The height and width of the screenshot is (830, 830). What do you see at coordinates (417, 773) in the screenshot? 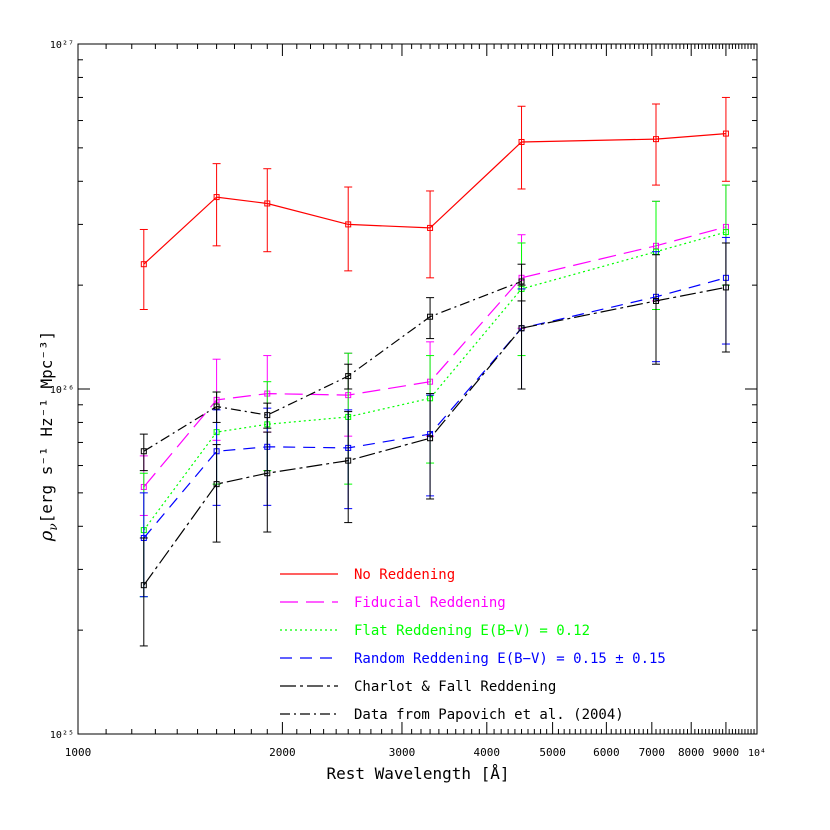
I see `x-axis-label: Rest Wavelength [Å]` at bounding box center [417, 773].